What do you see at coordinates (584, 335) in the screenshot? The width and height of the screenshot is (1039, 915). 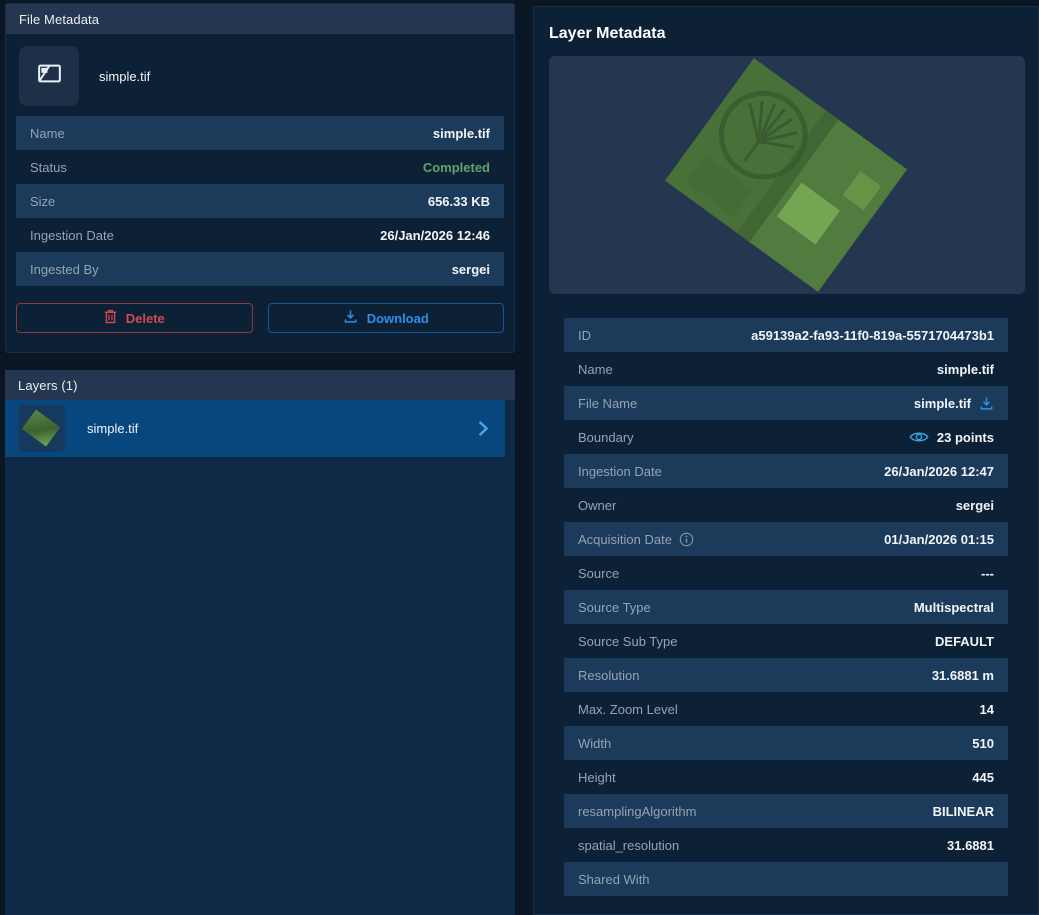 I see `row-label-text: ID` at bounding box center [584, 335].